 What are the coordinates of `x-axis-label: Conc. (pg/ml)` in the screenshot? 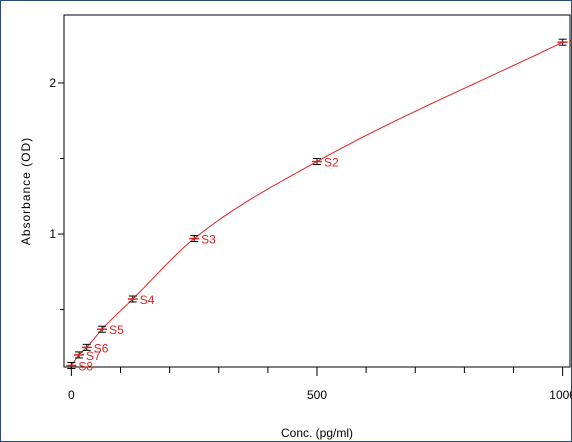 It's located at (317, 433).